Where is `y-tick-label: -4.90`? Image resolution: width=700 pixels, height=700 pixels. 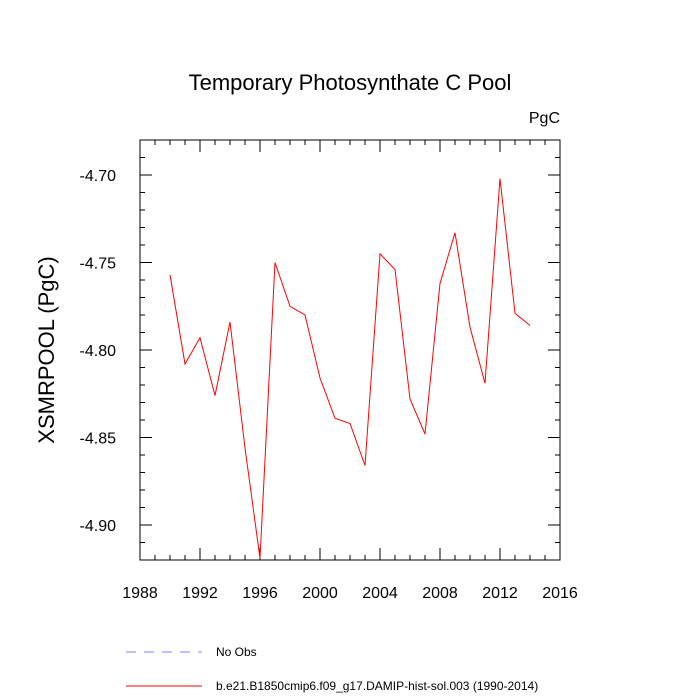
y-tick-label: -4.90 is located at coordinates (98, 526).